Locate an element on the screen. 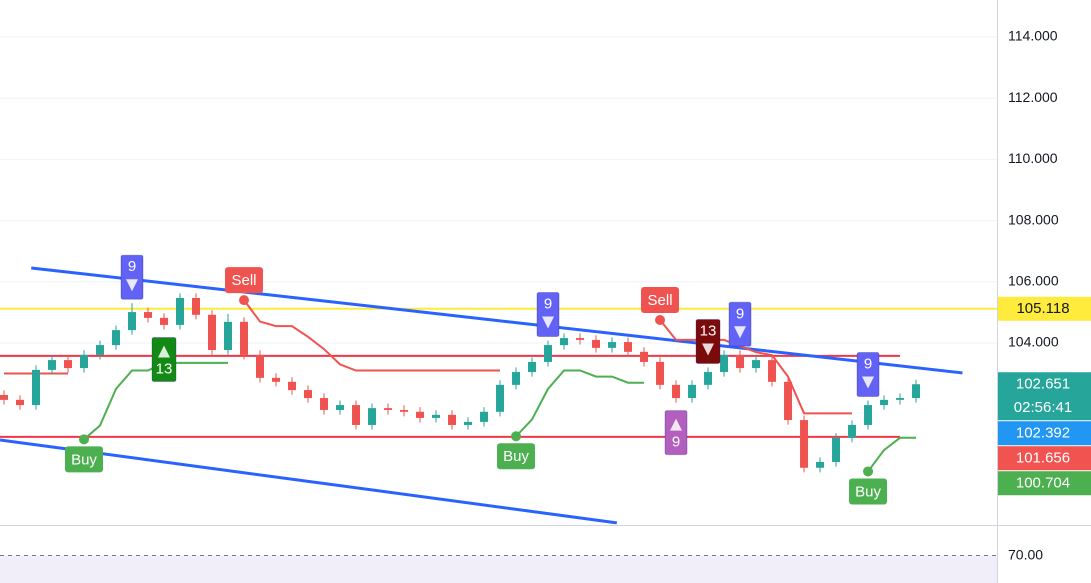 The height and width of the screenshot is (583, 1091). y-tick-label: 114.000 is located at coordinates (1033, 36).